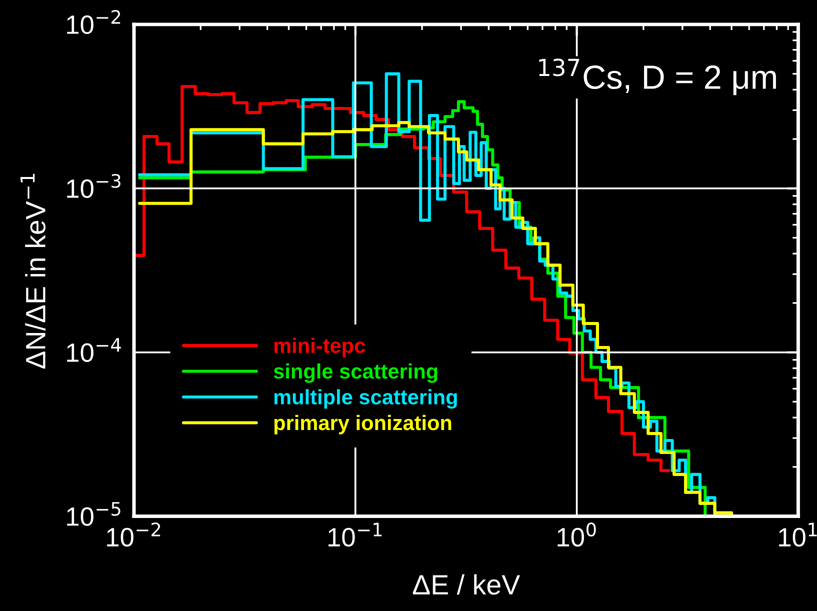  I want to click on x-tick-label: 10$^{0}$, so click(577, 534).